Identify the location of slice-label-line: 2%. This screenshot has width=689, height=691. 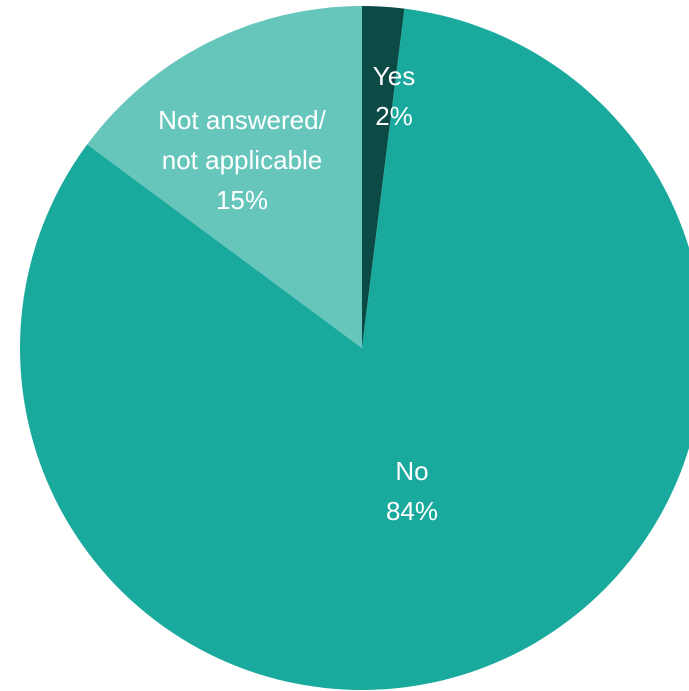
(394, 116).